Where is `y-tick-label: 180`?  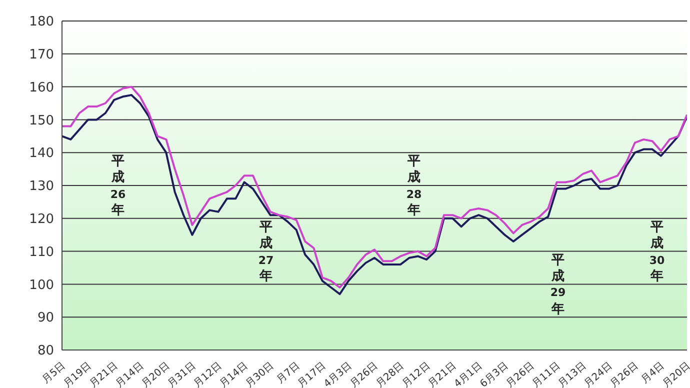
y-tick-label: 180 is located at coordinates (41, 22).